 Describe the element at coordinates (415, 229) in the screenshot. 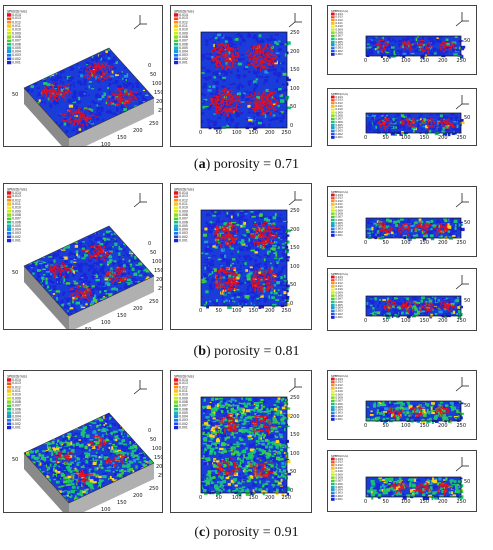

I see `section-plot` at that location.